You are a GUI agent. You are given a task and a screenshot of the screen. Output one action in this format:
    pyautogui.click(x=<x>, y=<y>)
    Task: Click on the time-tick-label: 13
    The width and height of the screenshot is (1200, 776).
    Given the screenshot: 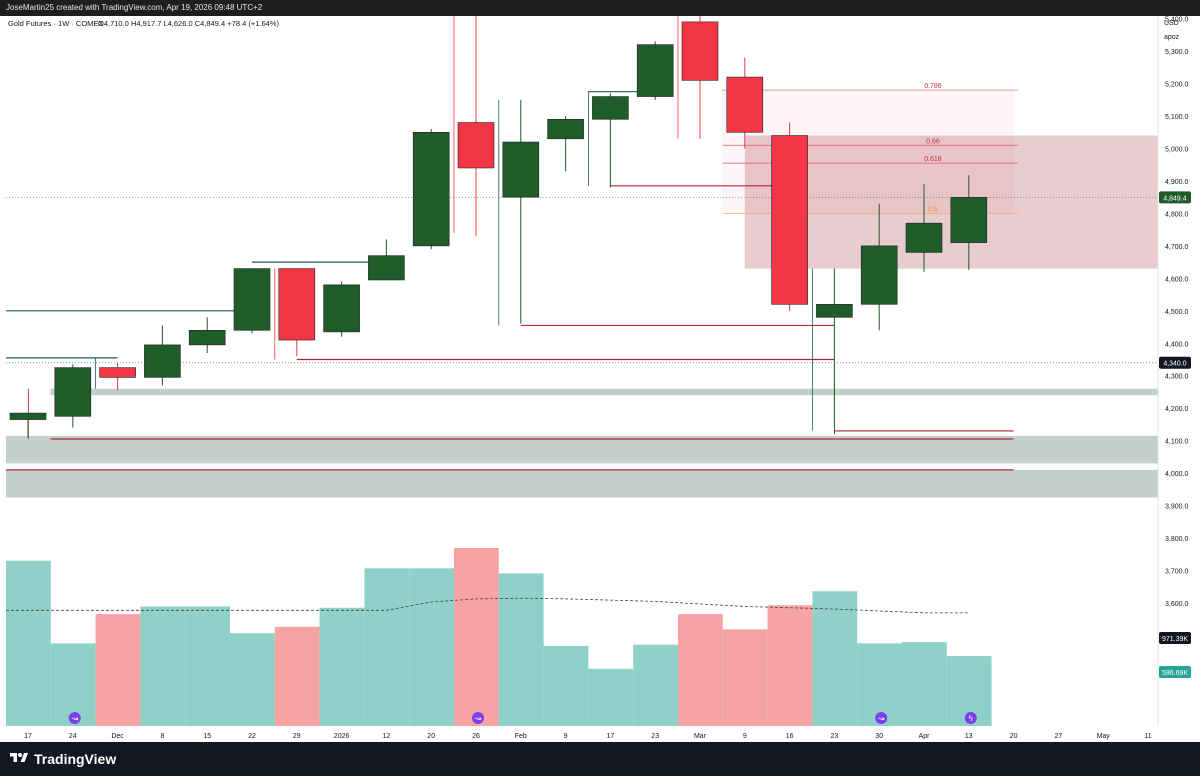 What is the action you would take?
    pyautogui.click(x=969, y=736)
    